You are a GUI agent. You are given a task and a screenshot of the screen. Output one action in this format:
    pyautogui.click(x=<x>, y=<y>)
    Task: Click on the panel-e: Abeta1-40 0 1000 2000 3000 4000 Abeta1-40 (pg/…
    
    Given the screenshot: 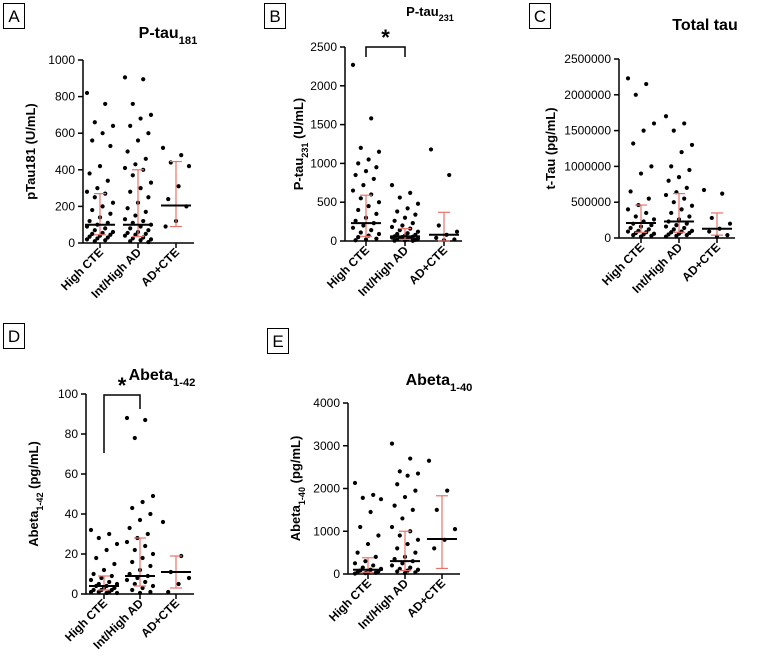 What is the action you would take?
    pyautogui.click(x=380, y=502)
    